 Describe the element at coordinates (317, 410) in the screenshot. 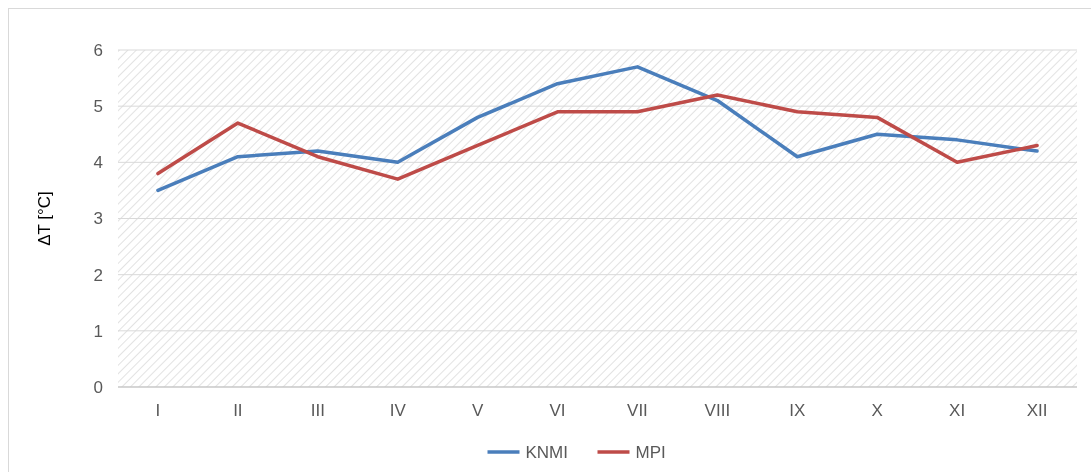

I see `x-tick-label: III` at that location.